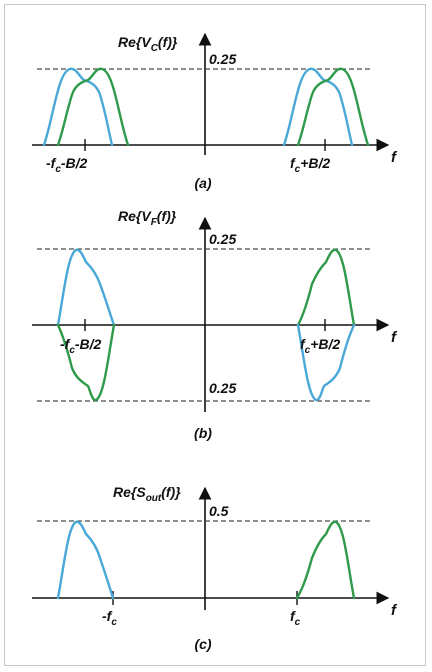 The width and height of the screenshot is (432, 672). I want to click on panel-a-right-green-curve, so click(333, 107).